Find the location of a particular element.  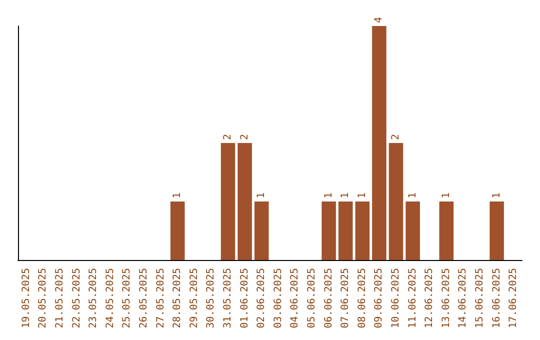

data-label: 4 is located at coordinates (379, 19).